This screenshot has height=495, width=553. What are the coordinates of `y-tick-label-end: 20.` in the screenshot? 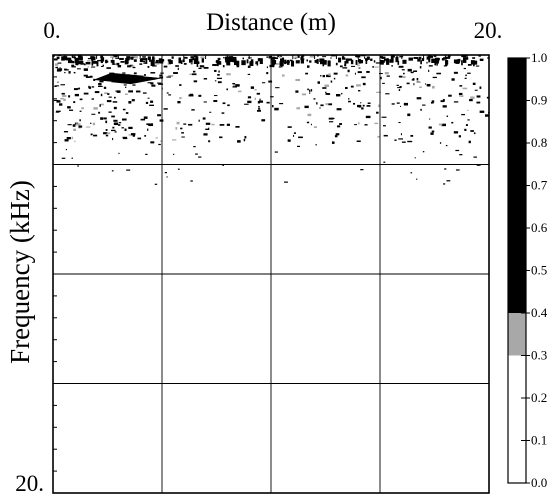 It's located at (29, 483).